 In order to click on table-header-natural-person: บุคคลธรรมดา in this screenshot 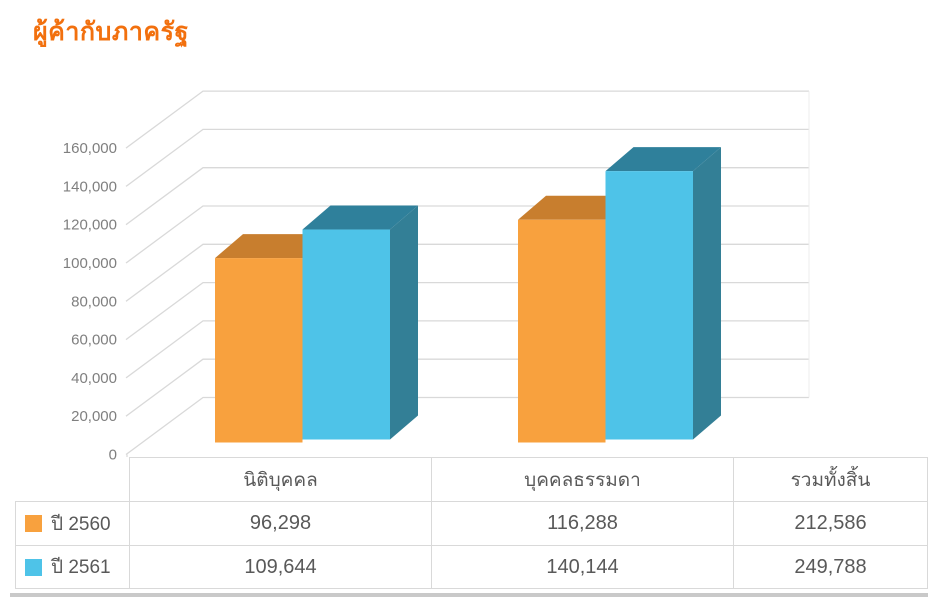, I will do `click(582, 479)`.